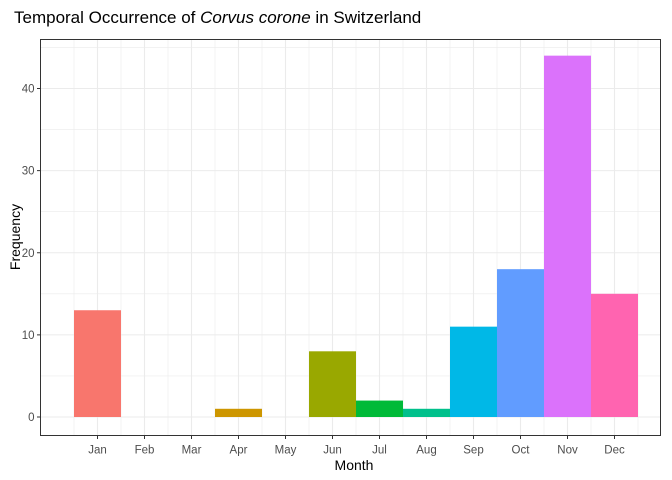  Describe the element at coordinates (28, 254) in the screenshot. I see `y-tick-label: 20` at that location.